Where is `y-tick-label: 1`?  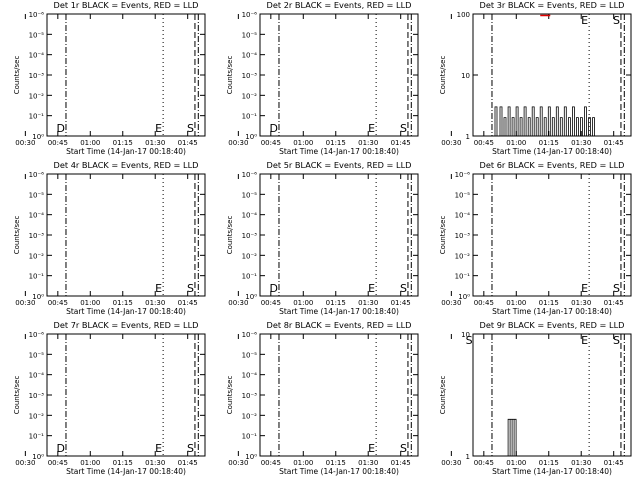 y-tick-label: 1 is located at coordinates (468, 457).